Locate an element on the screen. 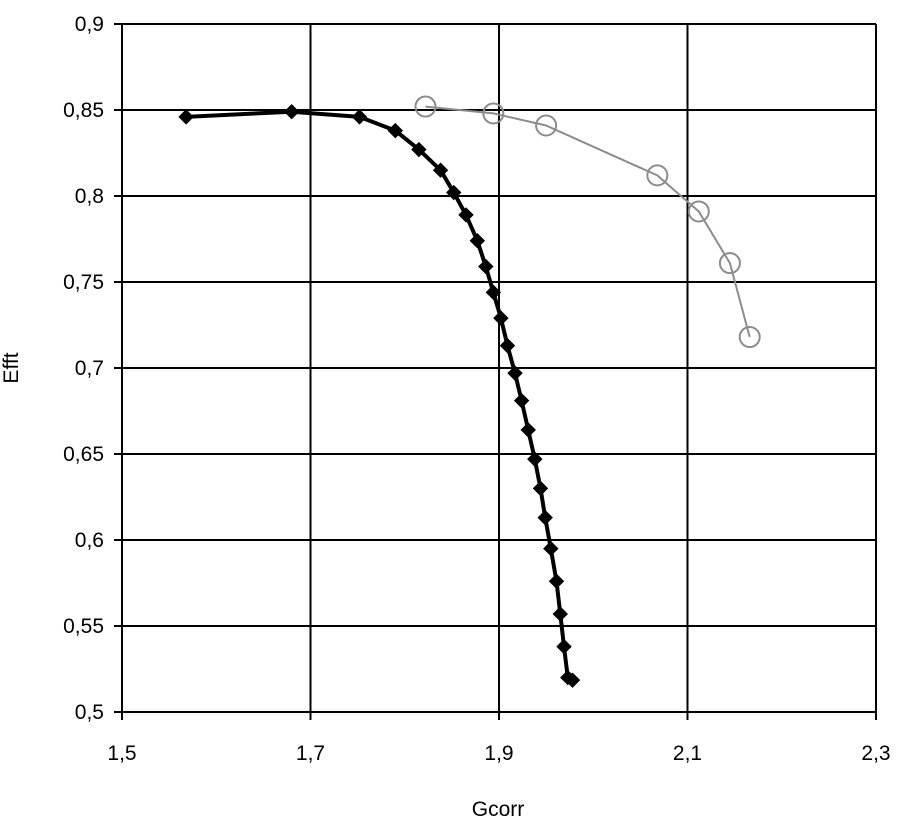 This screenshot has height=829, width=898. y-tick-label: 0,9 is located at coordinates (89, 24).